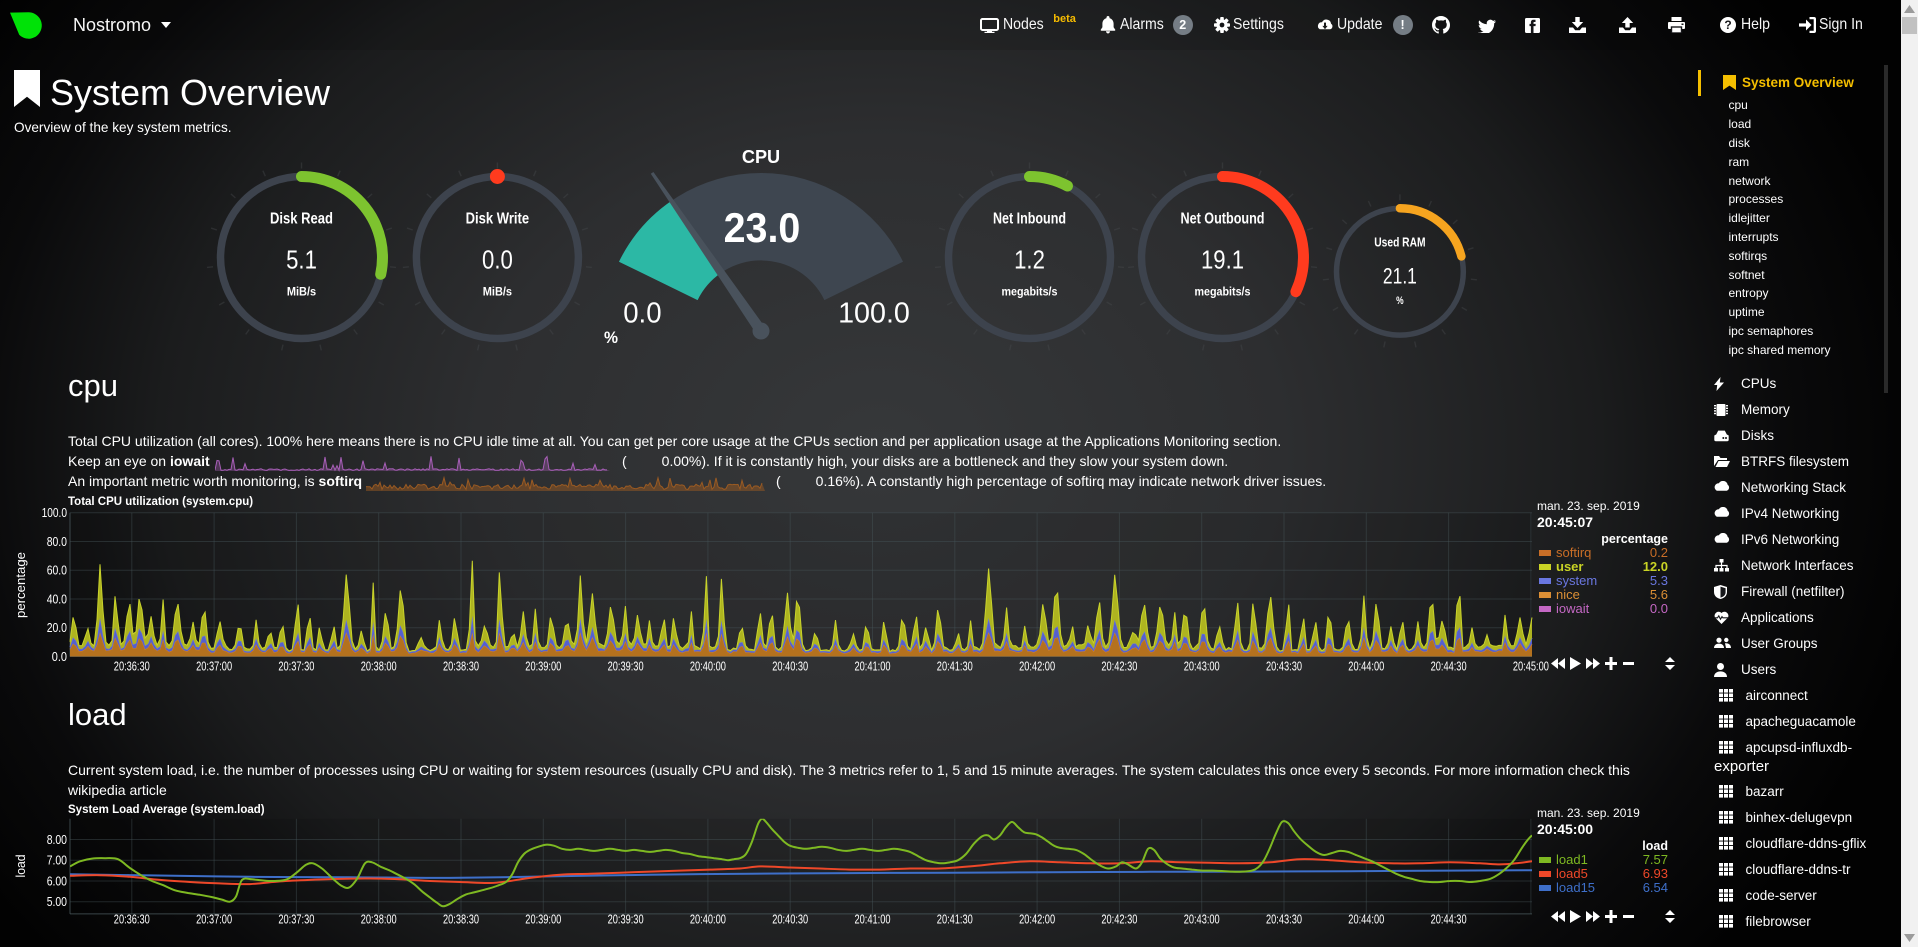 The image size is (1918, 947). I want to click on svg-text: 23.0, so click(762, 228).